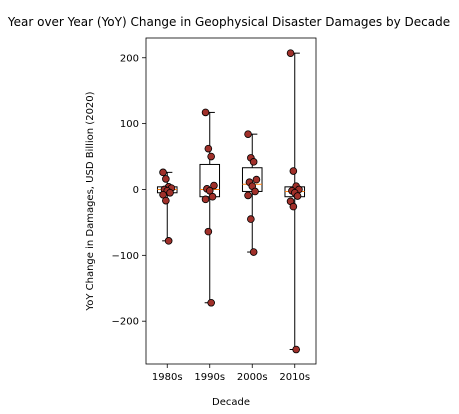 The width and height of the screenshot is (459, 414). Describe the element at coordinates (129, 190) in the screenshot. I see `y-axis: −200 −100 0 100 200` at that location.